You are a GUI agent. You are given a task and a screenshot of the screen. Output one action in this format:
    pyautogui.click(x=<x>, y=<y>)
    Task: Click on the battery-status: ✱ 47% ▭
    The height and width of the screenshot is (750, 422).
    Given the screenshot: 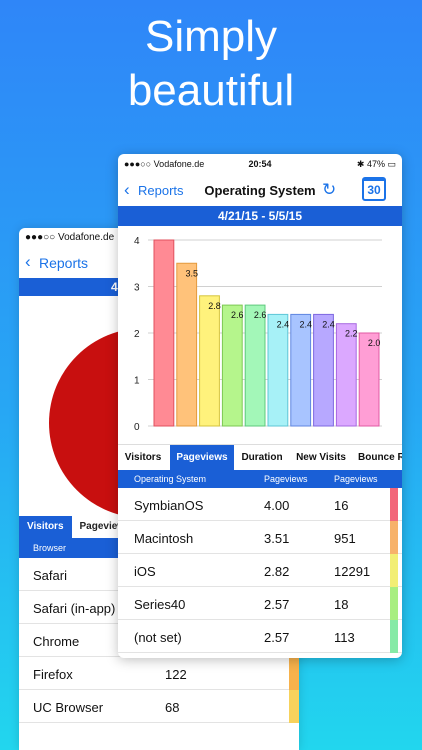 What is the action you would take?
    pyautogui.click(x=376, y=164)
    